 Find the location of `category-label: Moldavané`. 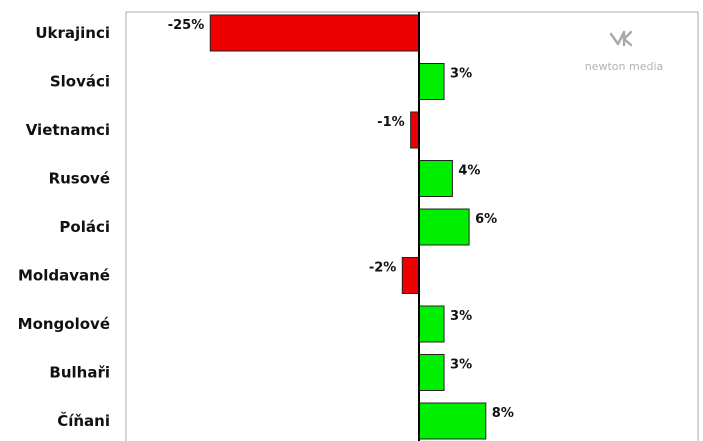

category-label: Moldavané is located at coordinates (64, 276).